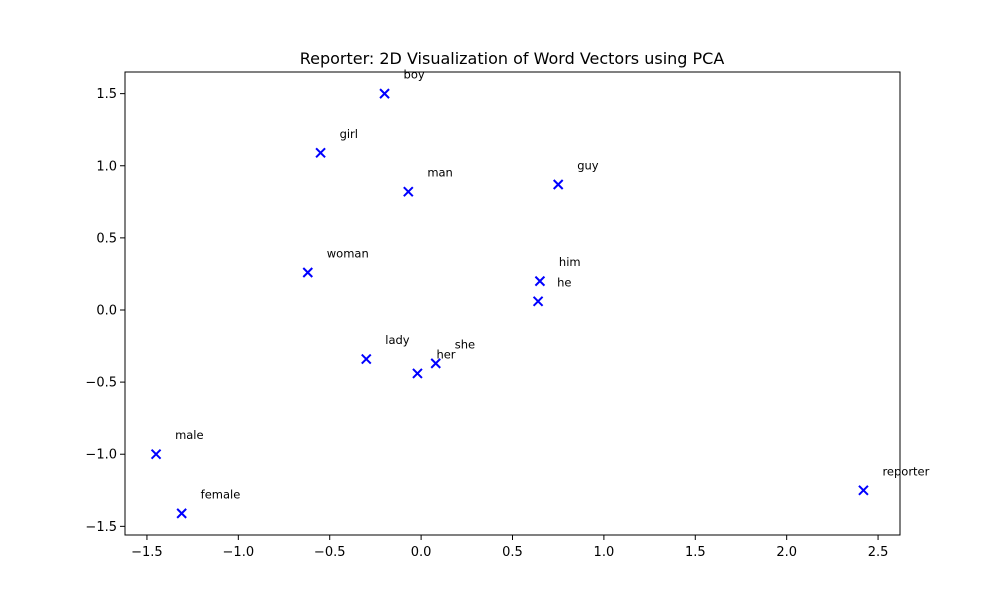 This screenshot has width=1000, height=600. What do you see at coordinates (878, 552) in the screenshot?
I see `x-tick-label: 2.5` at bounding box center [878, 552].